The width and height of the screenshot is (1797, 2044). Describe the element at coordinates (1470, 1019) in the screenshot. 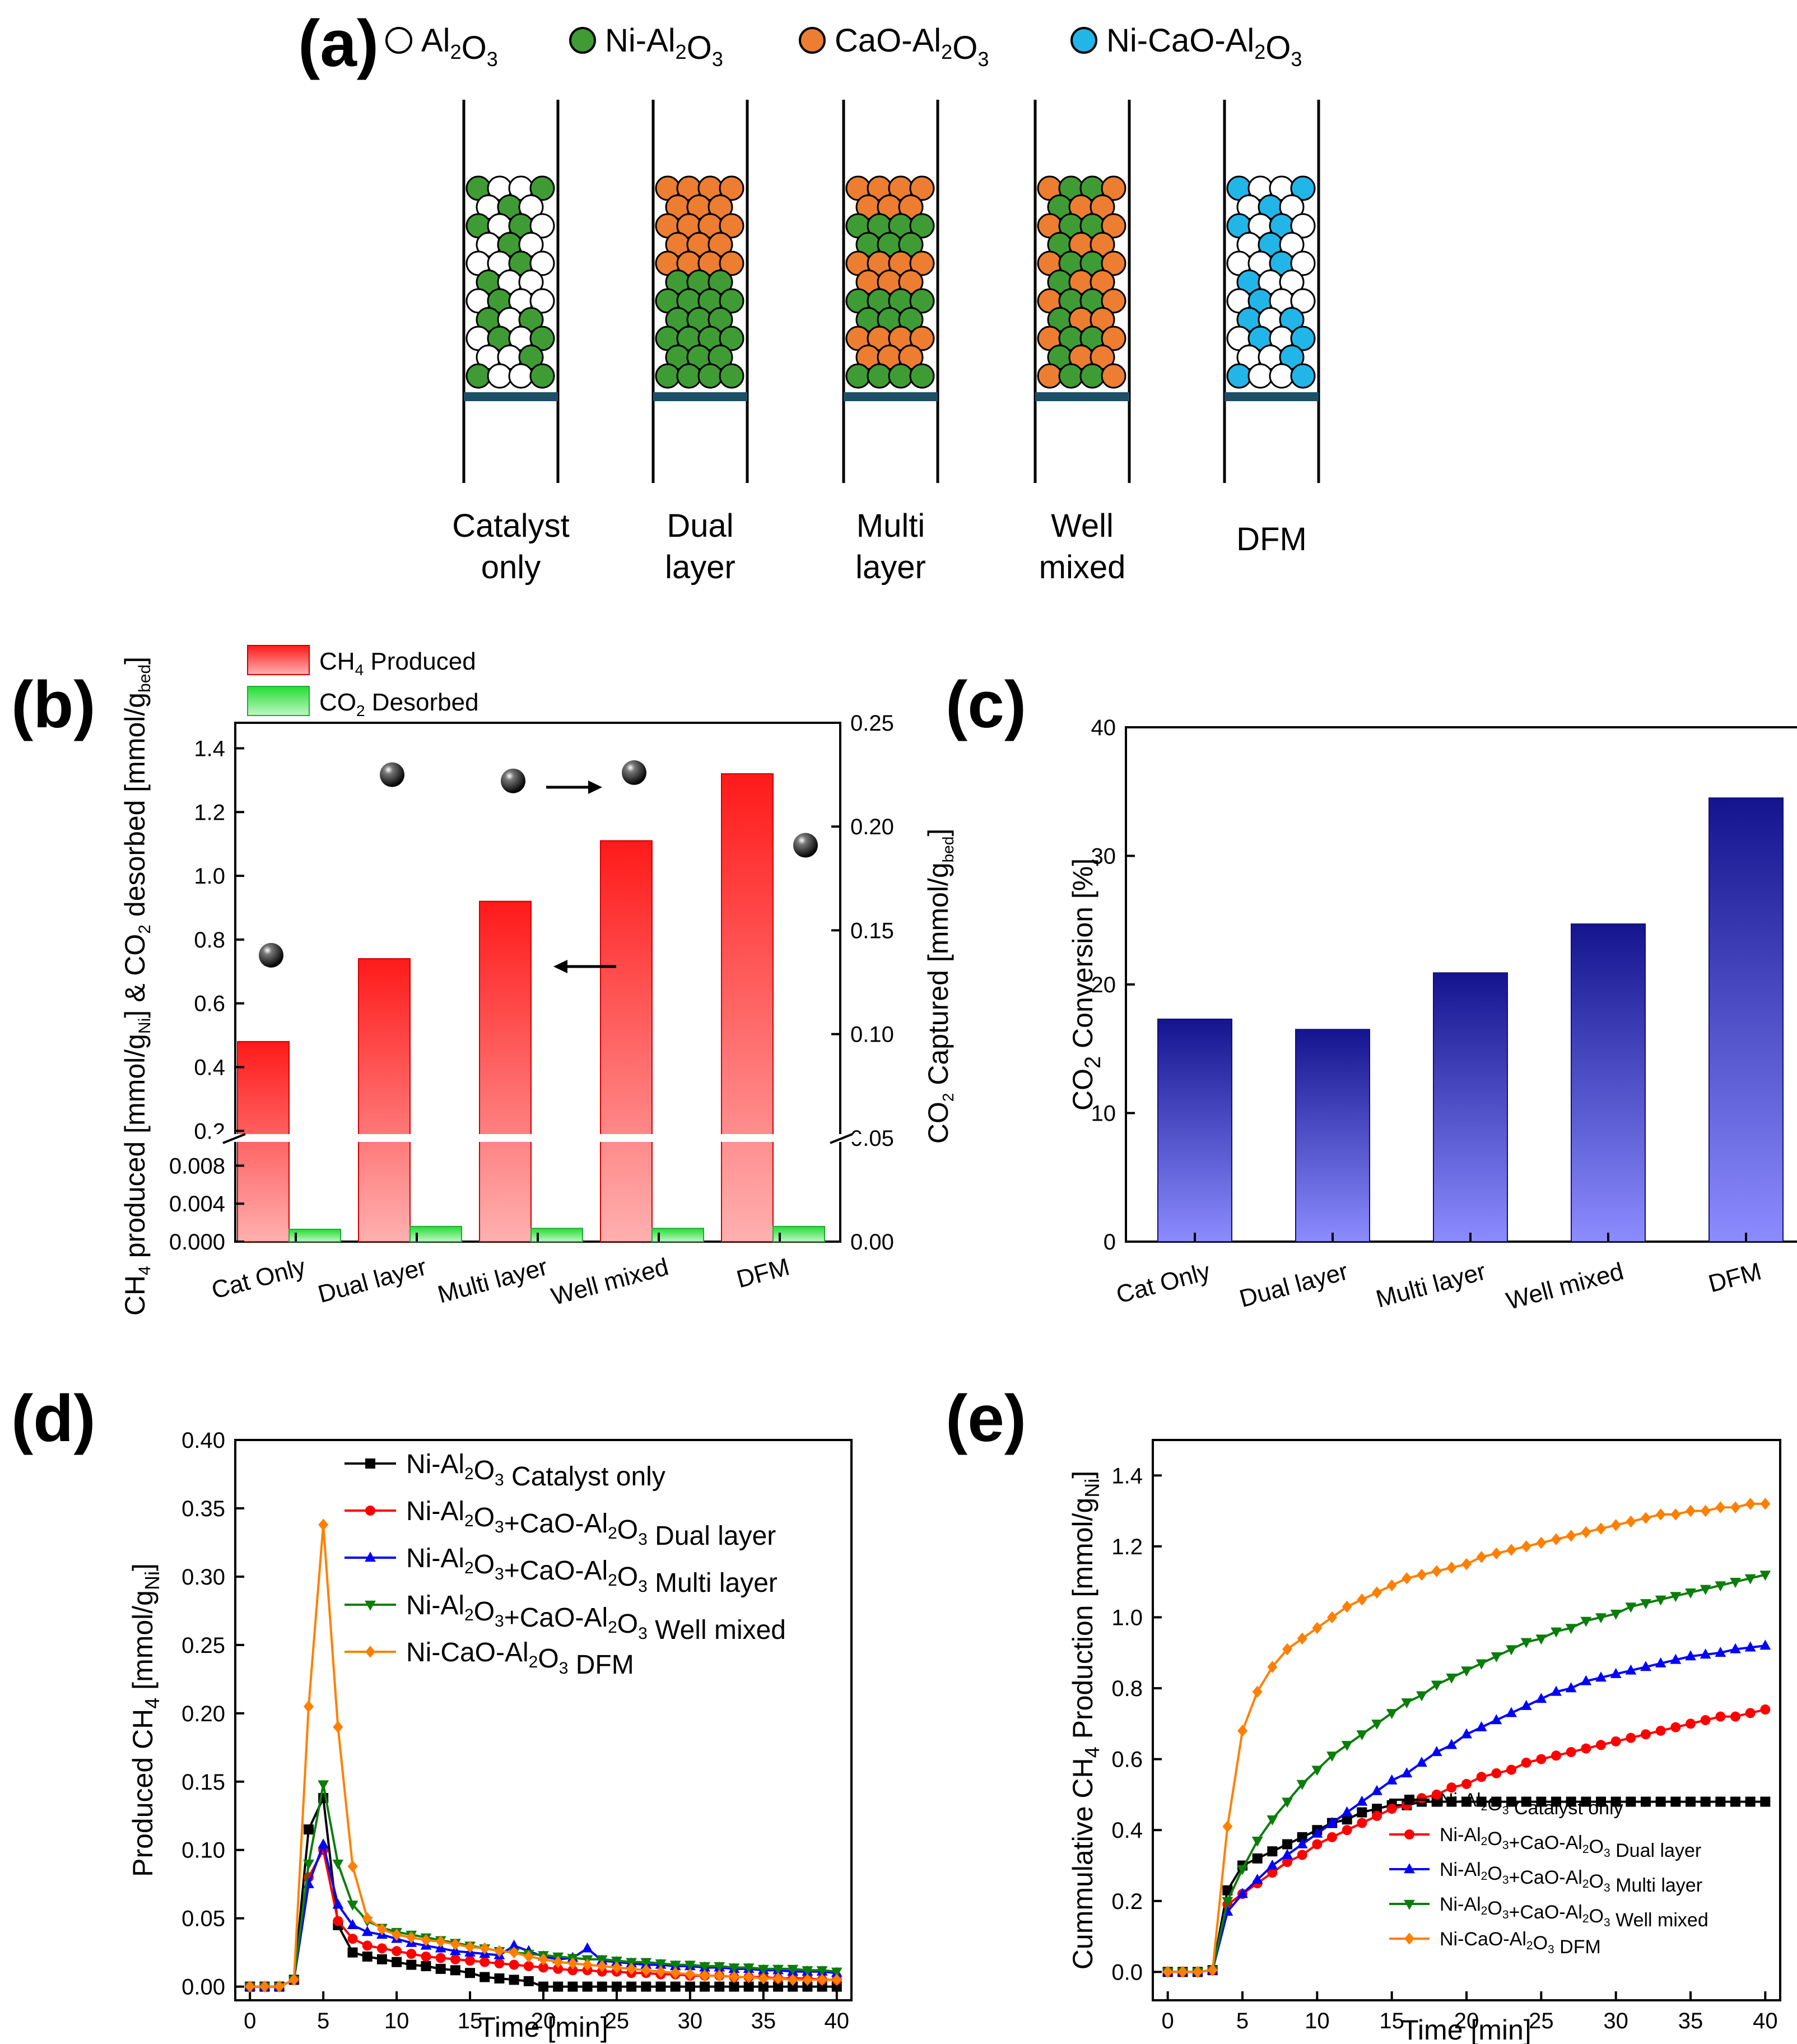

I see `c-bars` at that location.